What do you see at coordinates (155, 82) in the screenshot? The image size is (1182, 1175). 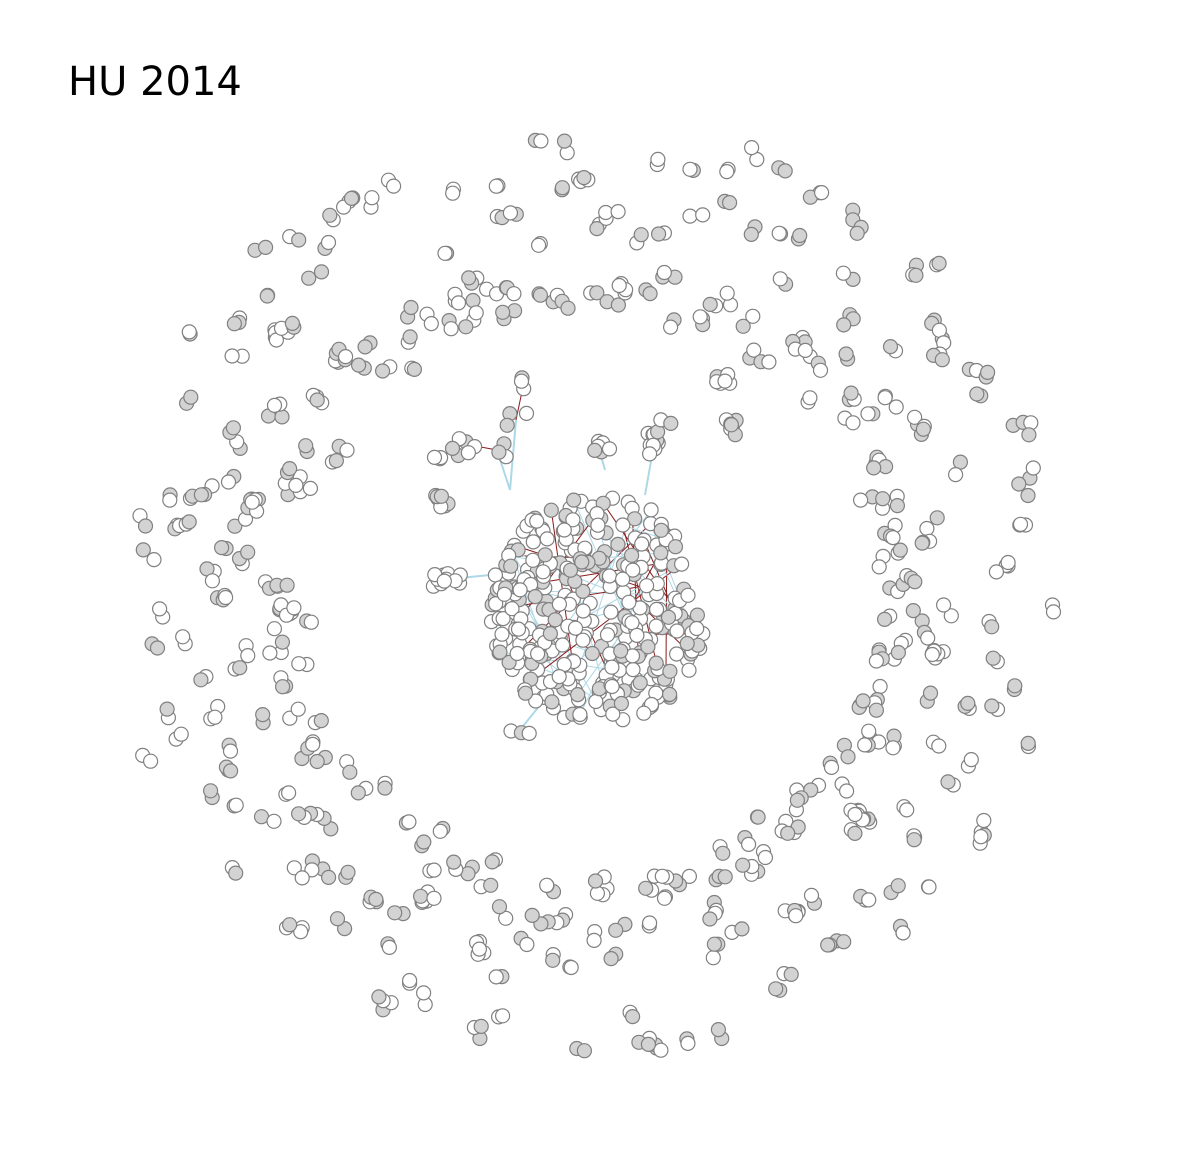 I see `plot-title: HU 2014` at bounding box center [155, 82].